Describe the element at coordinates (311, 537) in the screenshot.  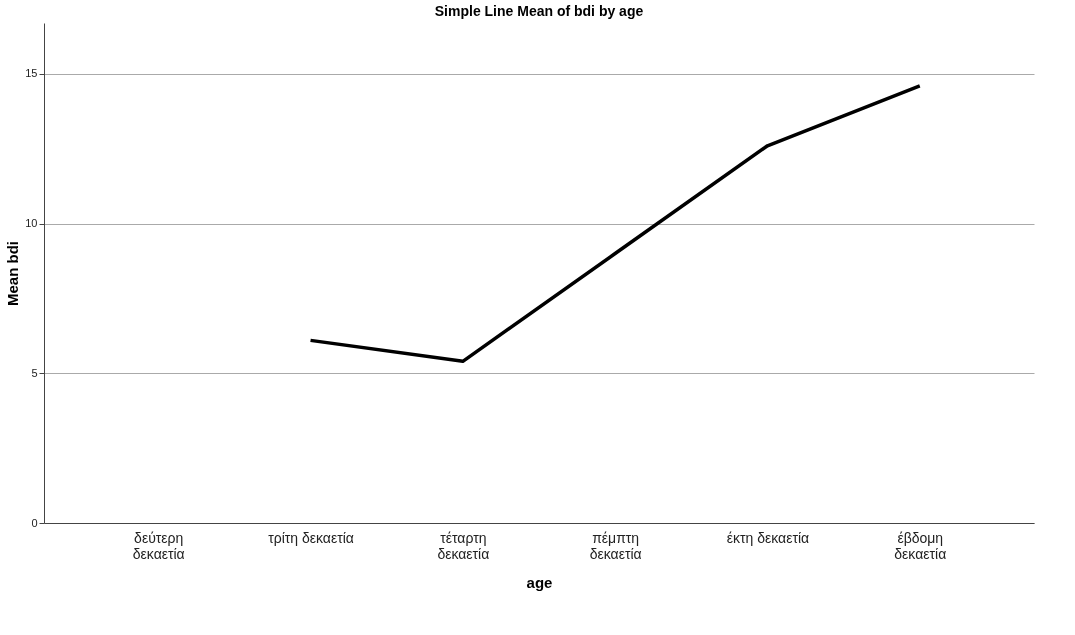
I see `x-tick-label: τρίτη δεκαετία` at that location.